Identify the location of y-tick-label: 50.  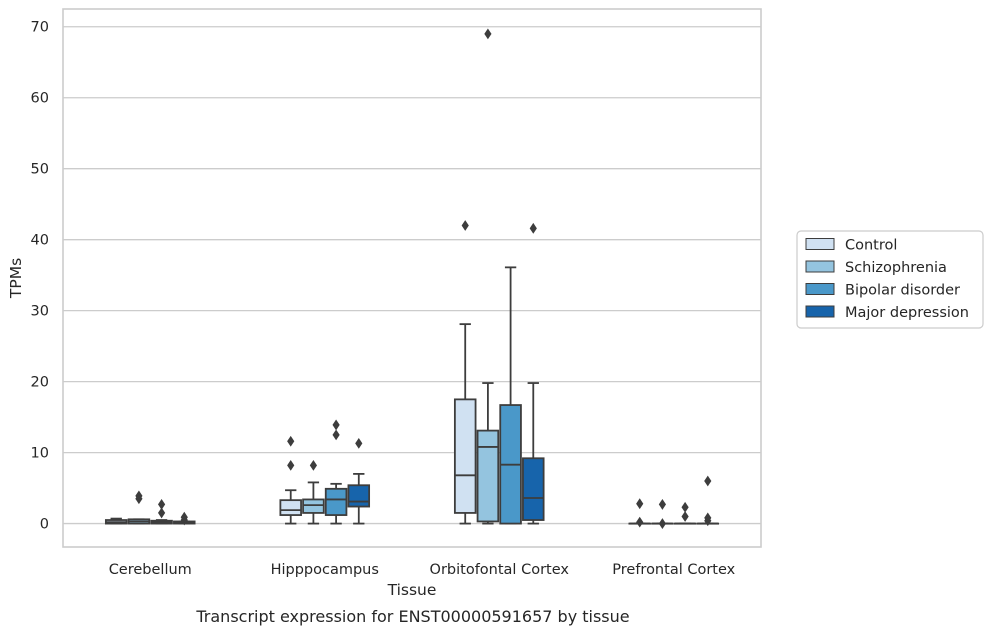
(40, 170).